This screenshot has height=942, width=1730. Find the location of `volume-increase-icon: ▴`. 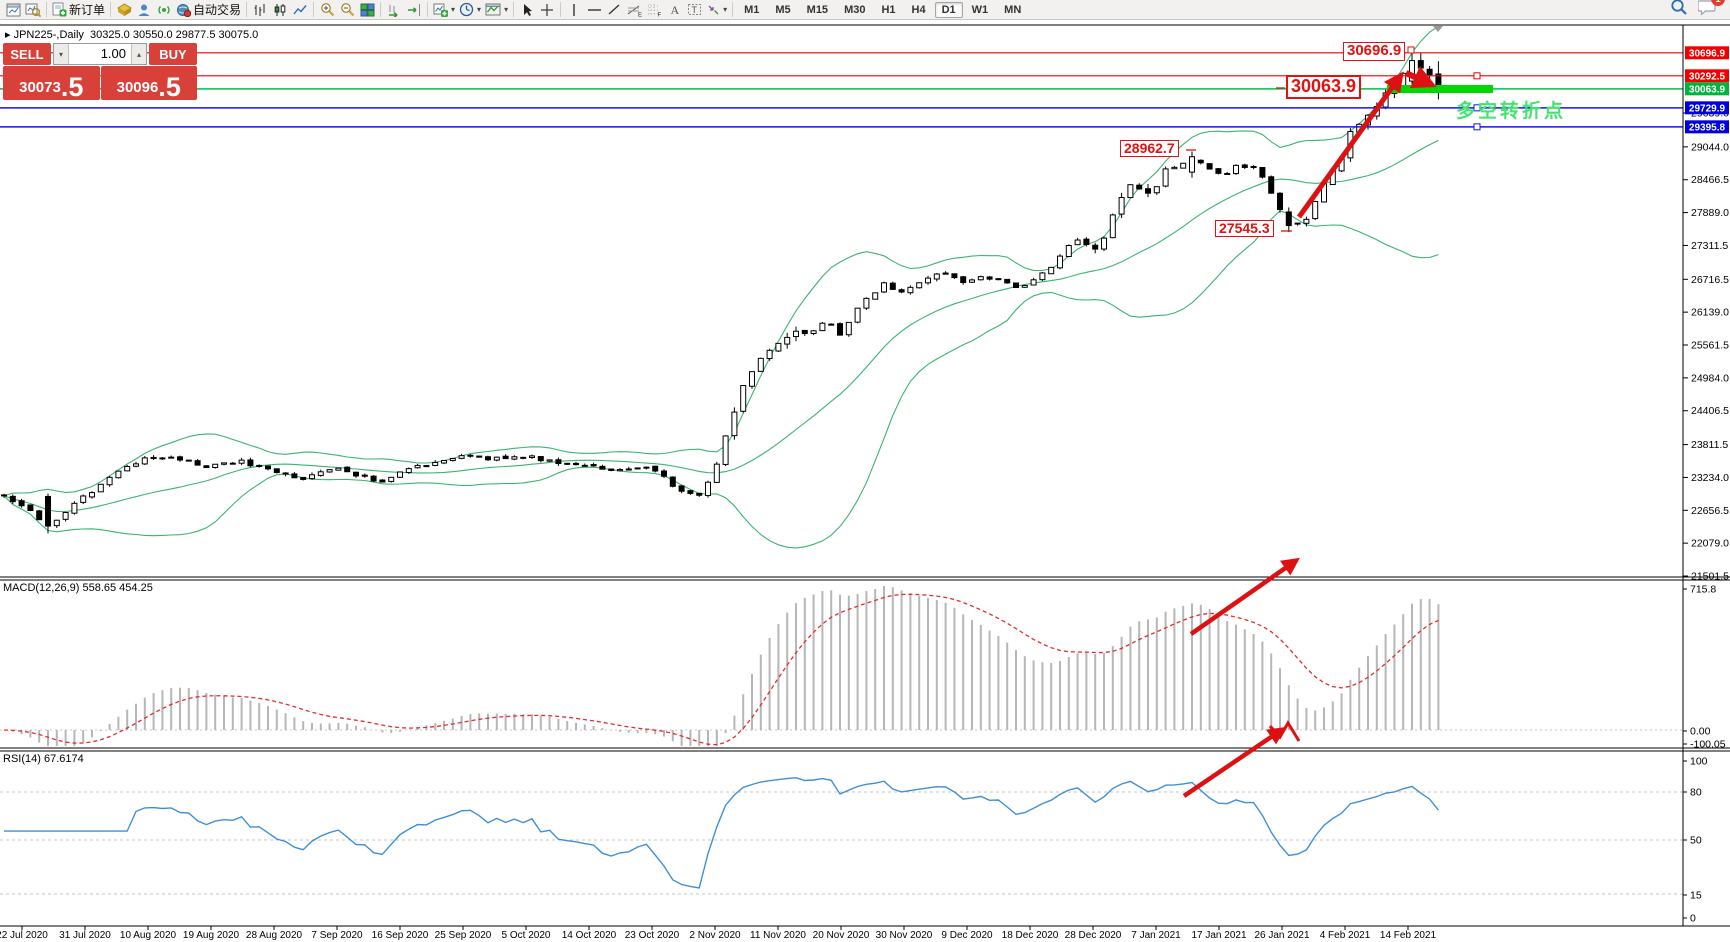

volume-increase-icon: ▴ is located at coordinates (138, 54).